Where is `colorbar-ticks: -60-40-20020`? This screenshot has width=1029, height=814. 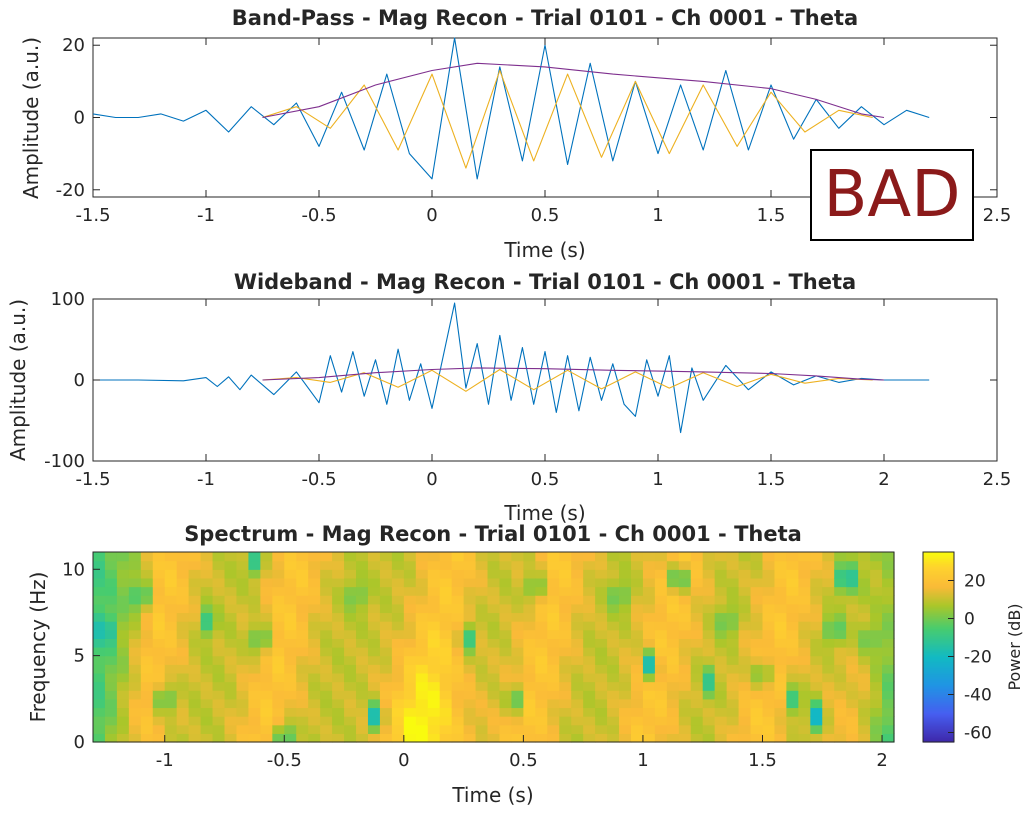
colorbar-ticks: -60-40-20020 is located at coordinates (970, 658).